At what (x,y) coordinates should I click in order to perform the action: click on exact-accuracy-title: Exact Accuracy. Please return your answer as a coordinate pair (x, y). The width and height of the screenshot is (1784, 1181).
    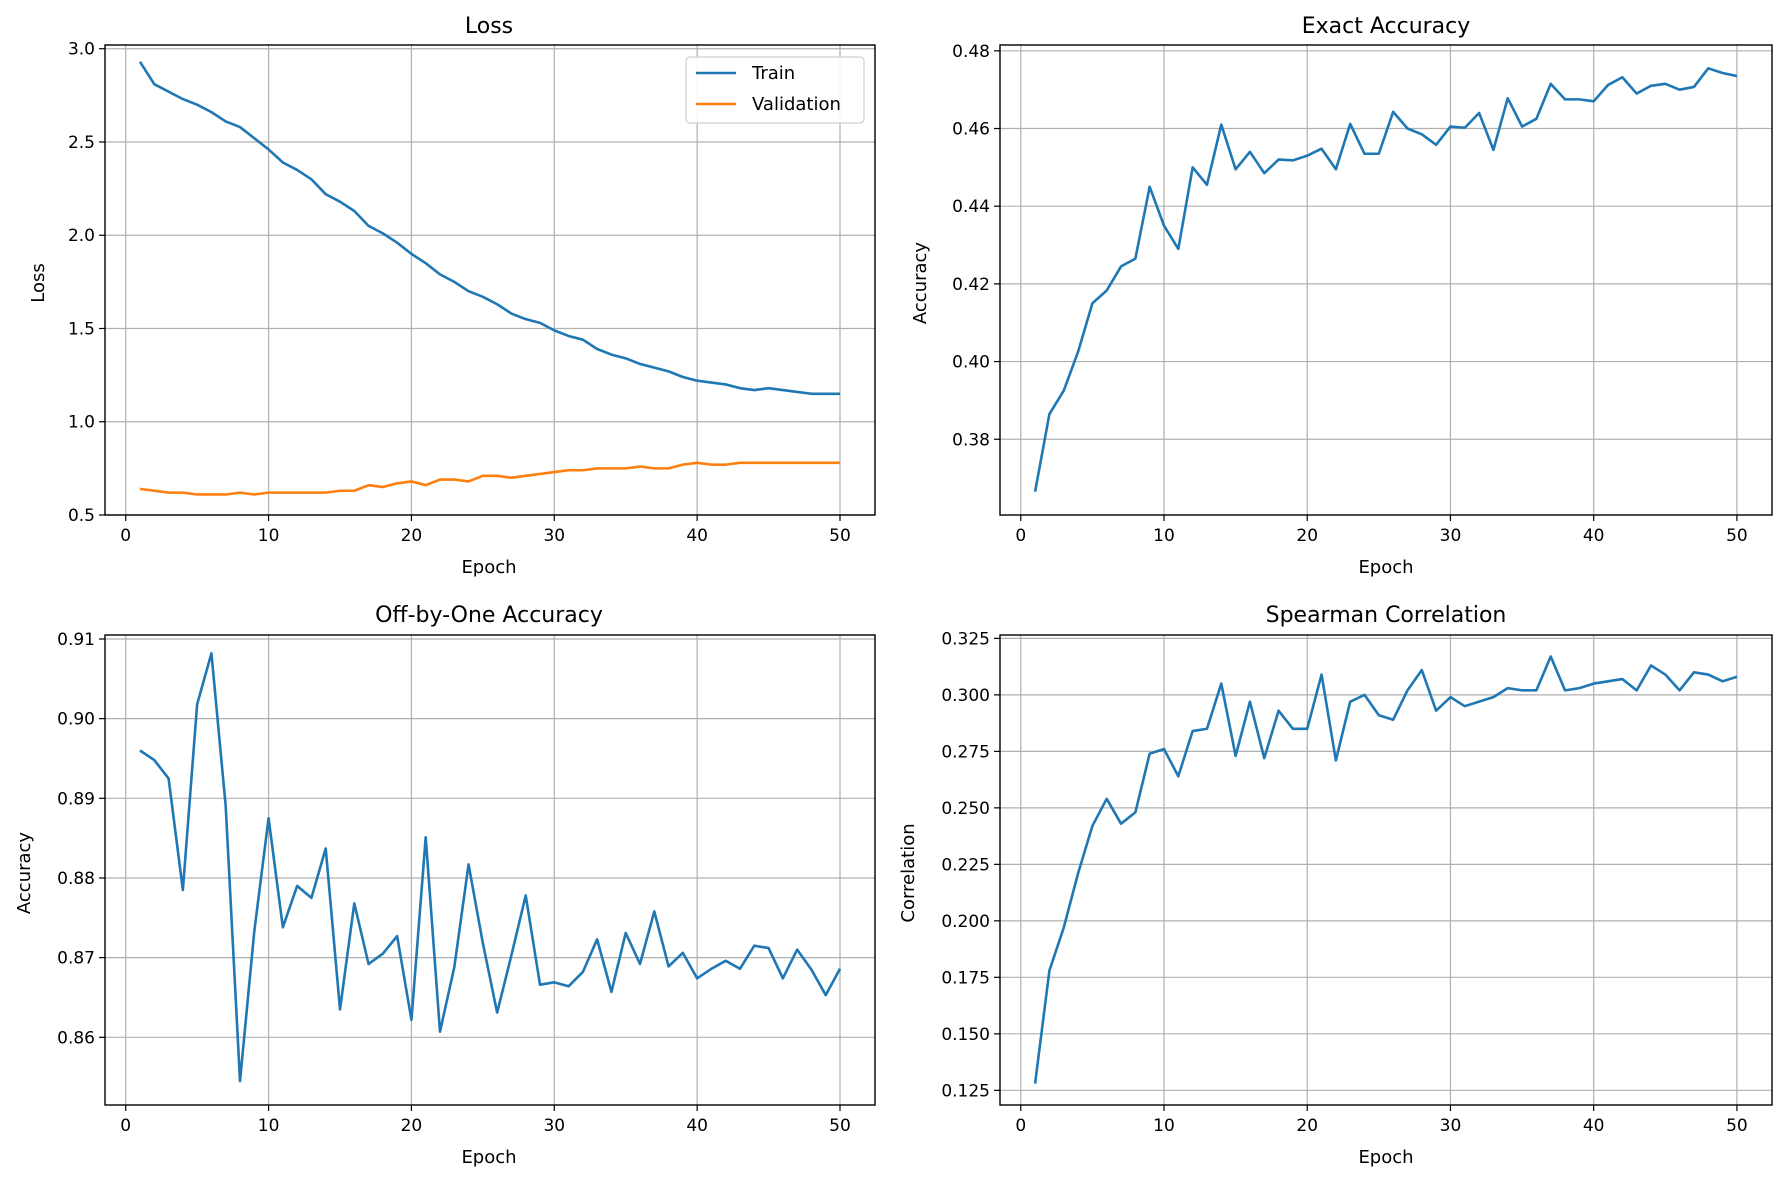
    Looking at the image, I should click on (1386, 26).